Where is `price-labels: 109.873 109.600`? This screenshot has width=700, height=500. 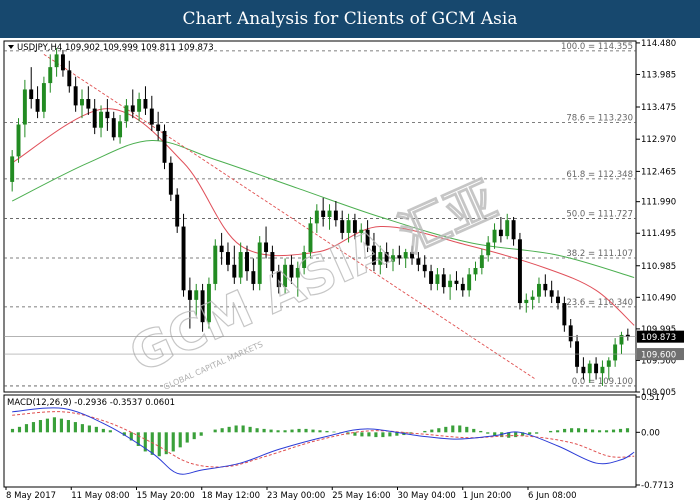
price-labels: 109.873 109.600 is located at coordinates (344, 345).